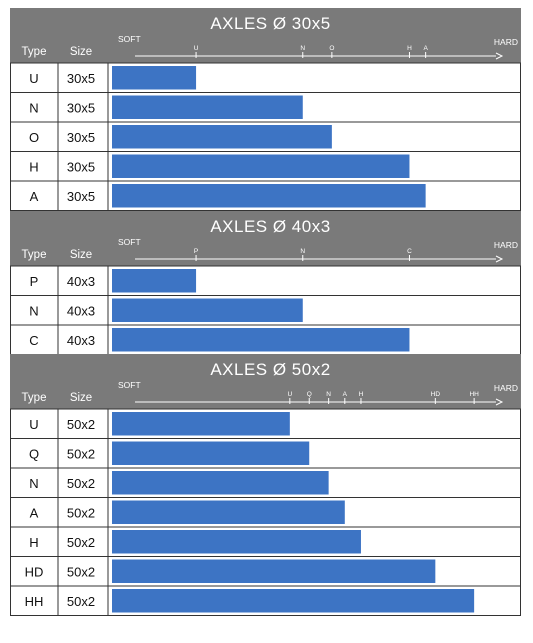 The image size is (533, 643). What do you see at coordinates (34, 137) in the screenshot?
I see `row-type-label: O` at bounding box center [34, 137].